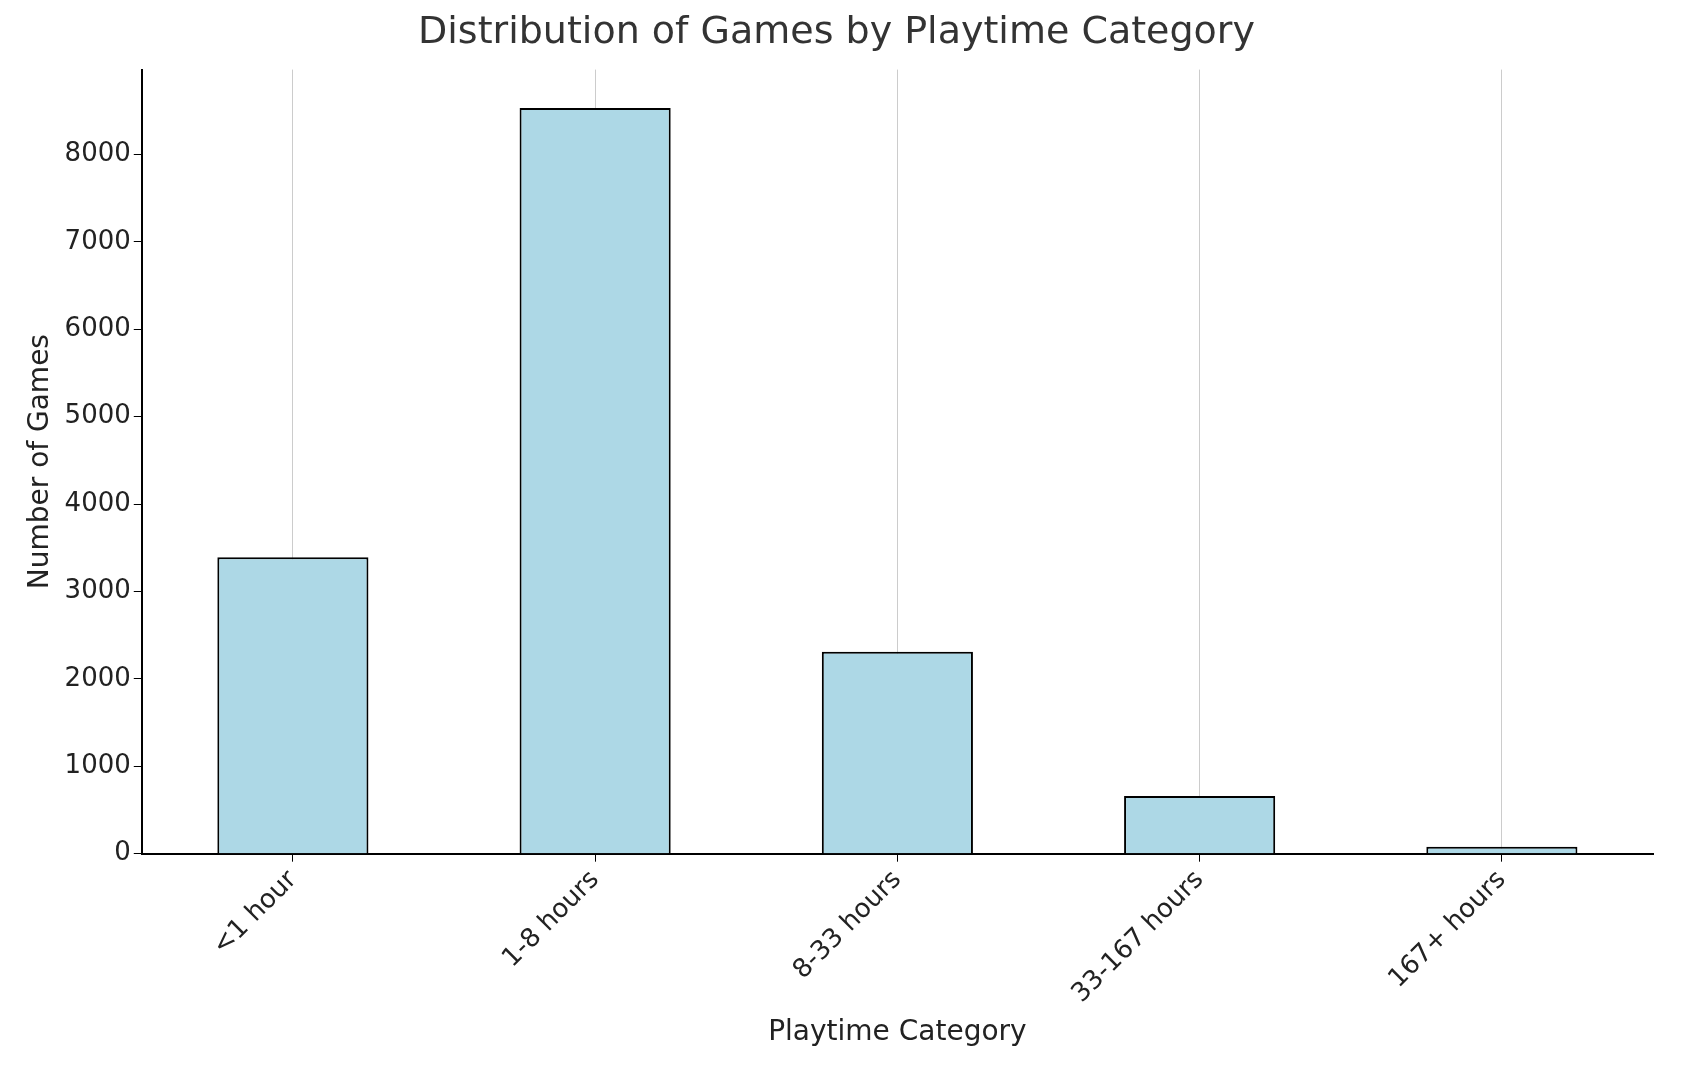 The width and height of the screenshot is (1683, 1074). What do you see at coordinates (97, 501) in the screenshot?
I see `y-tick-label: 4000` at bounding box center [97, 501].